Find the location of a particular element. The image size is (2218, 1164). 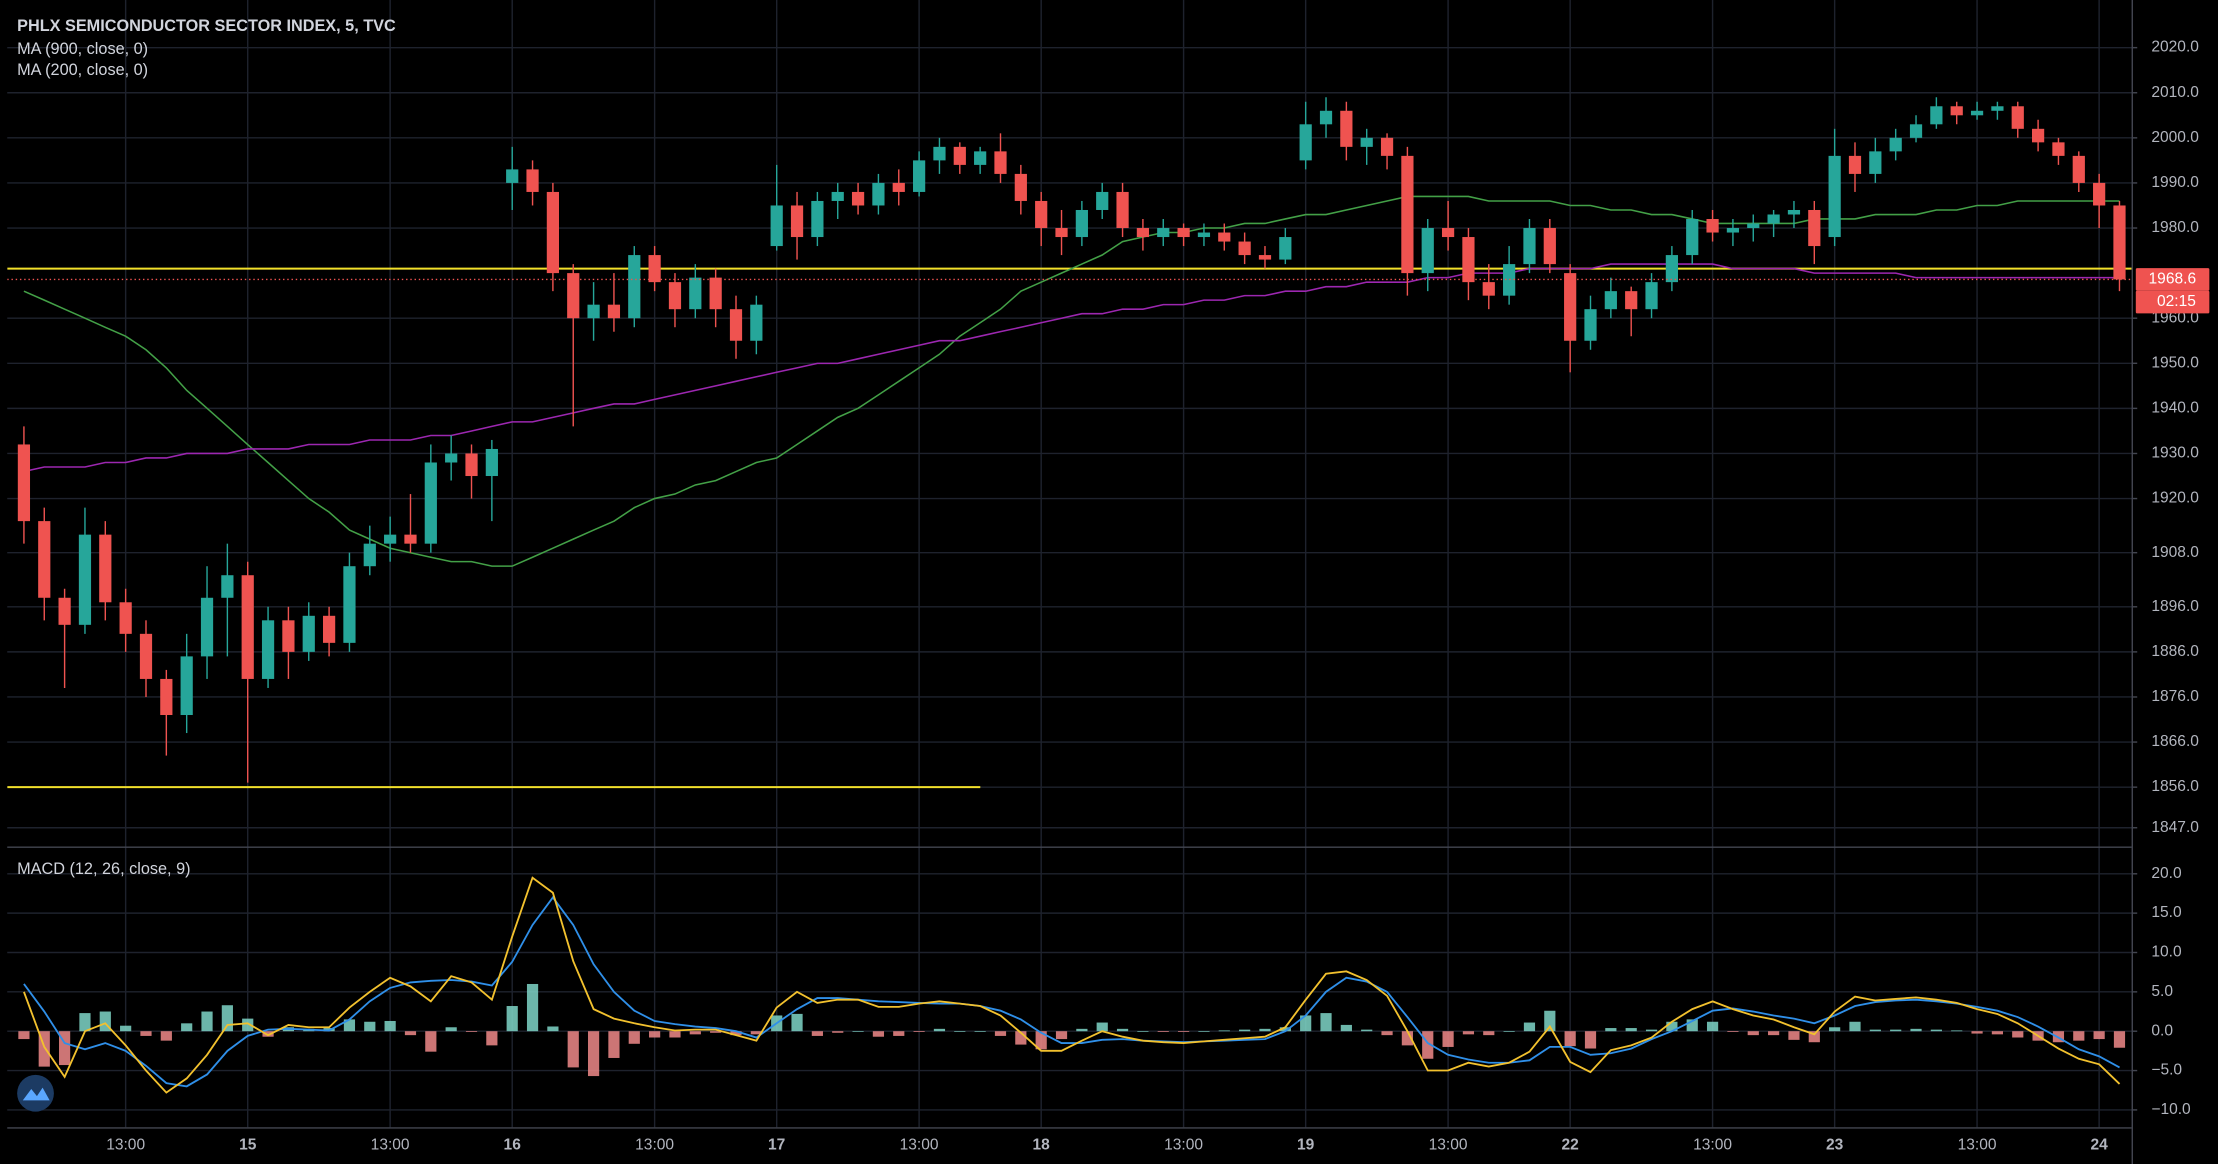

logo is located at coordinates (35, 1093).